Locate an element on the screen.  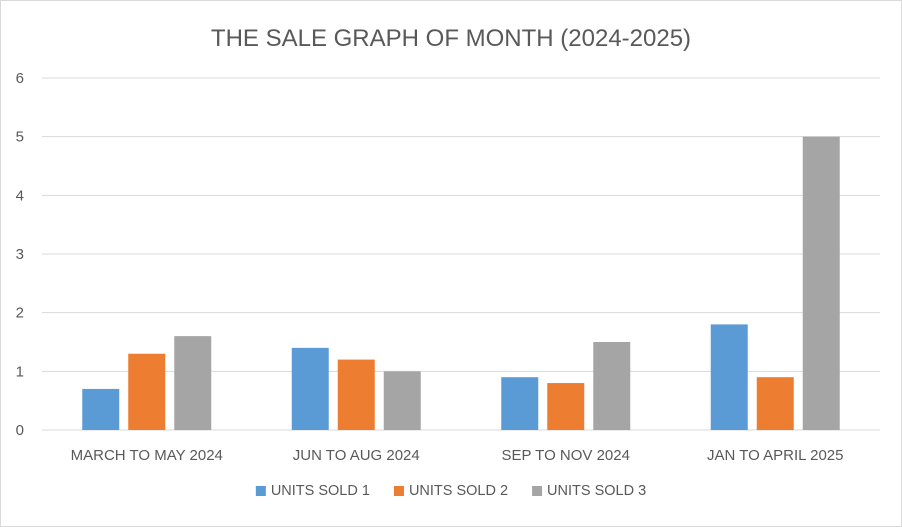
y-tick-label: 5 is located at coordinates (20, 137).